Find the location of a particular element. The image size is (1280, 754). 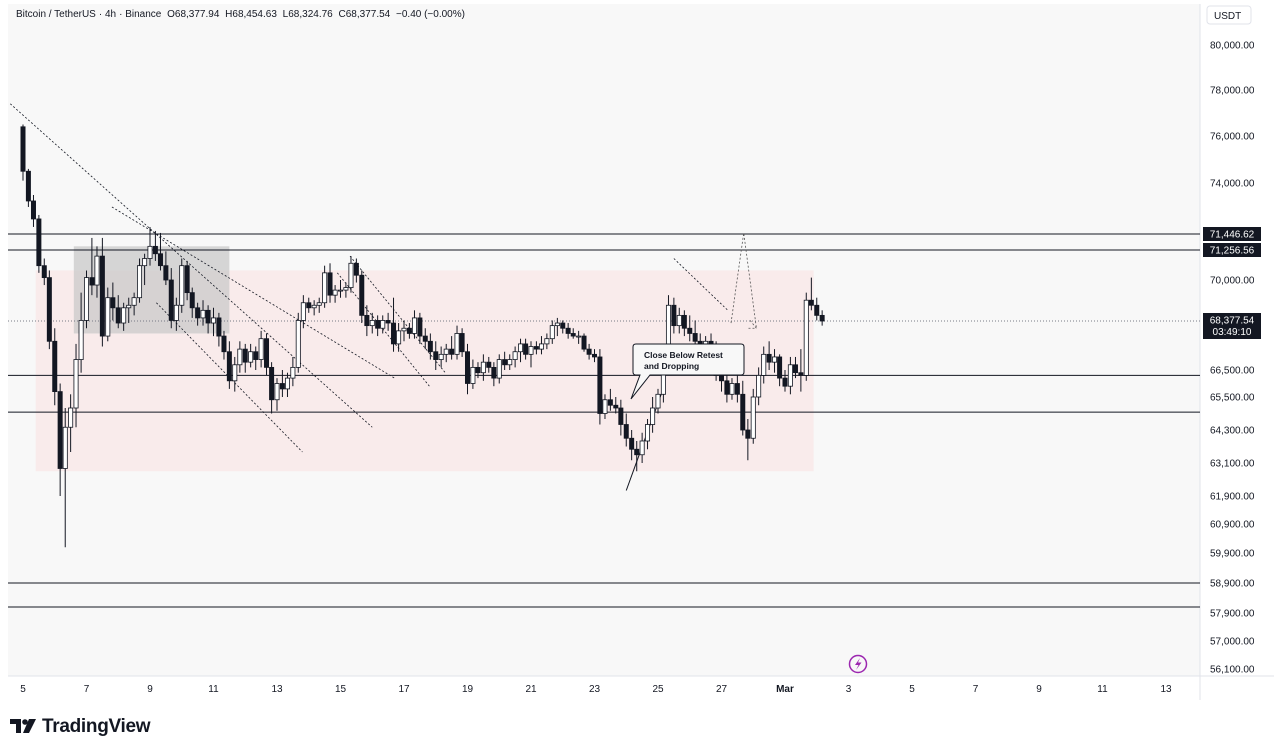

time-axis: 5 7 9 11 13 15 17 19 21 23 25 27 Mar 3 5 7 9 11 13 is located at coordinates (596, 689).